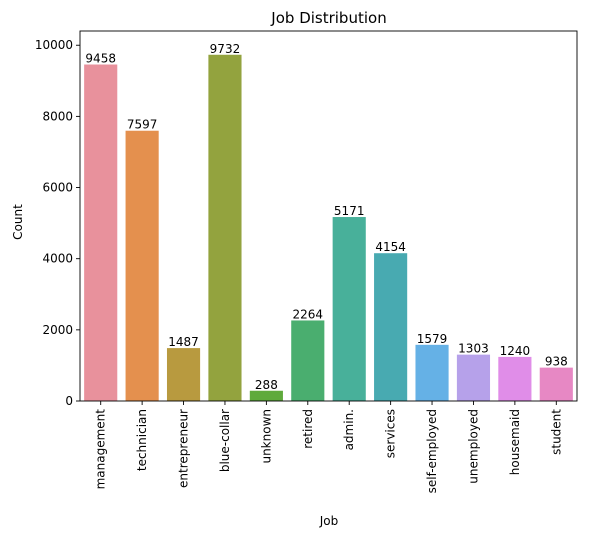  Describe the element at coordinates (556, 362) in the screenshot. I see `data-label-student: 938` at that location.